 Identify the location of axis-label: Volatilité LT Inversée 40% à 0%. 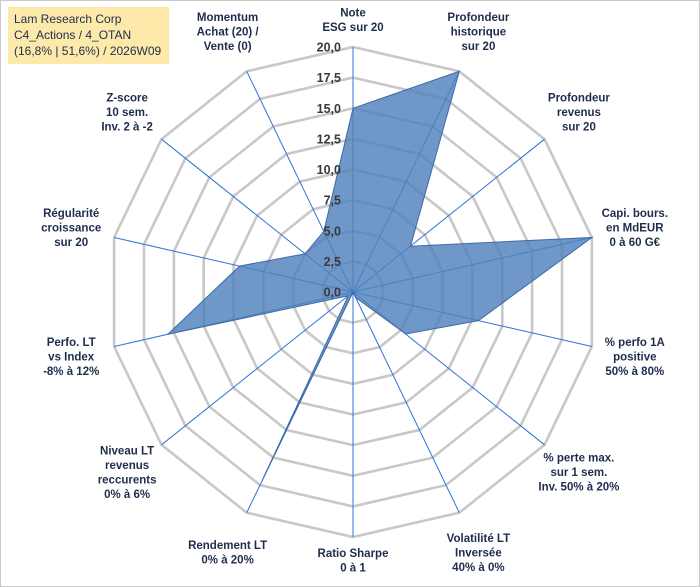
(478, 553).